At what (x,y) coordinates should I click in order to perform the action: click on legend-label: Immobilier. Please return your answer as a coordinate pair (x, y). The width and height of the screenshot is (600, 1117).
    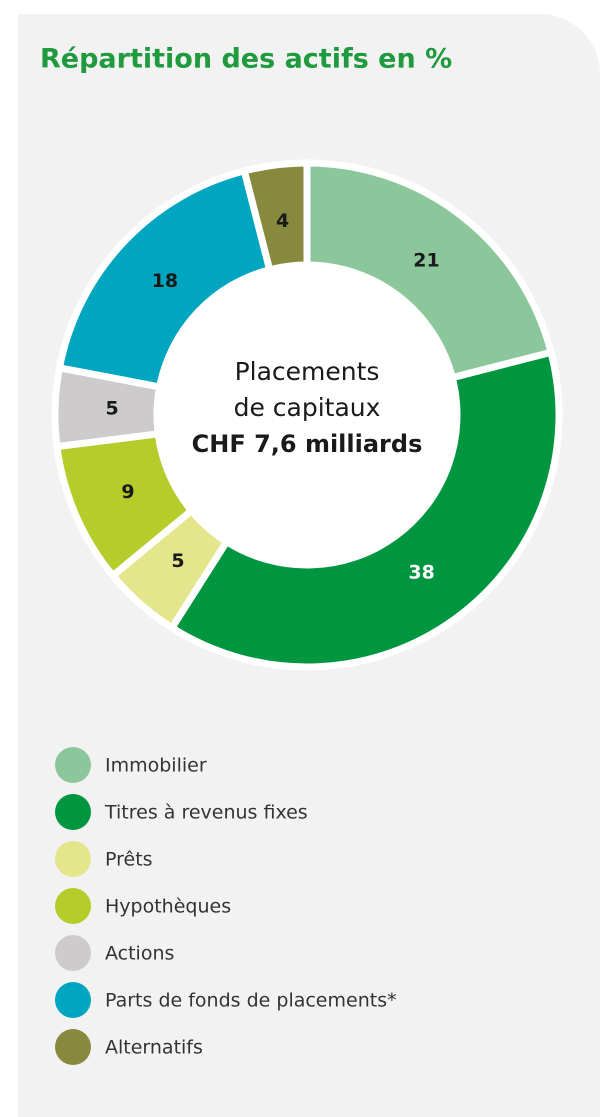
    Looking at the image, I should click on (156, 766).